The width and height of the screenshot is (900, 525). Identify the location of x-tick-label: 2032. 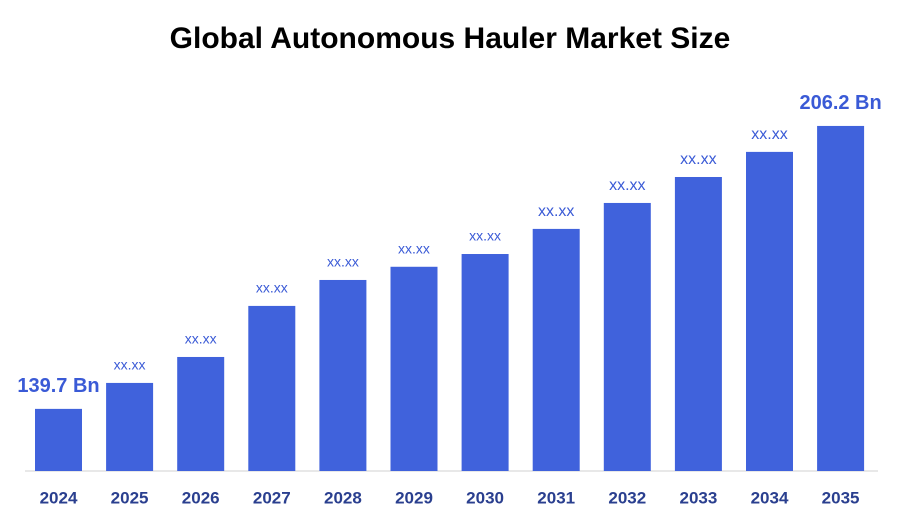
(627, 497).